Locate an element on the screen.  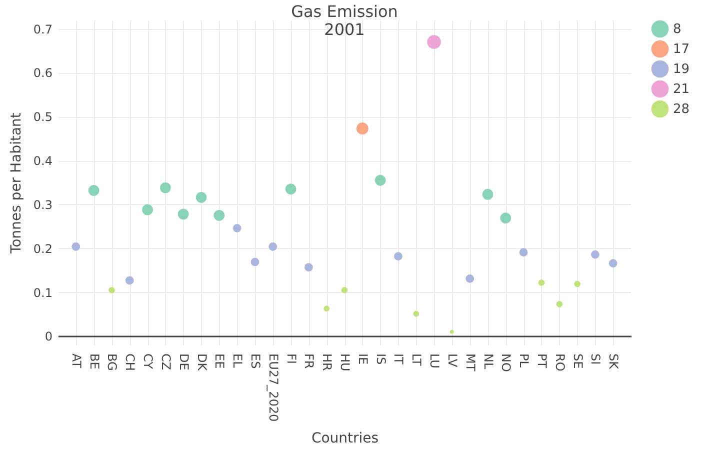
y-tick-label: 0.7 is located at coordinates (42, 29).